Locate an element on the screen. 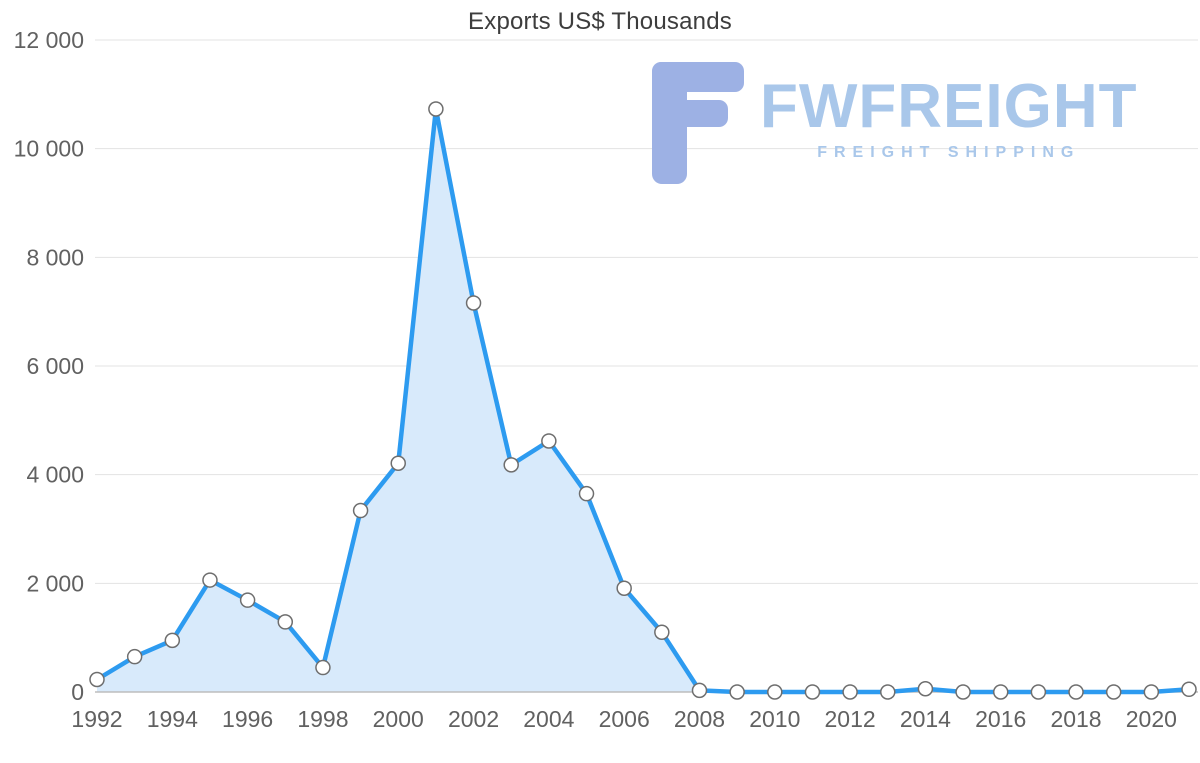  svg-text: 1994 is located at coordinates (172, 719).